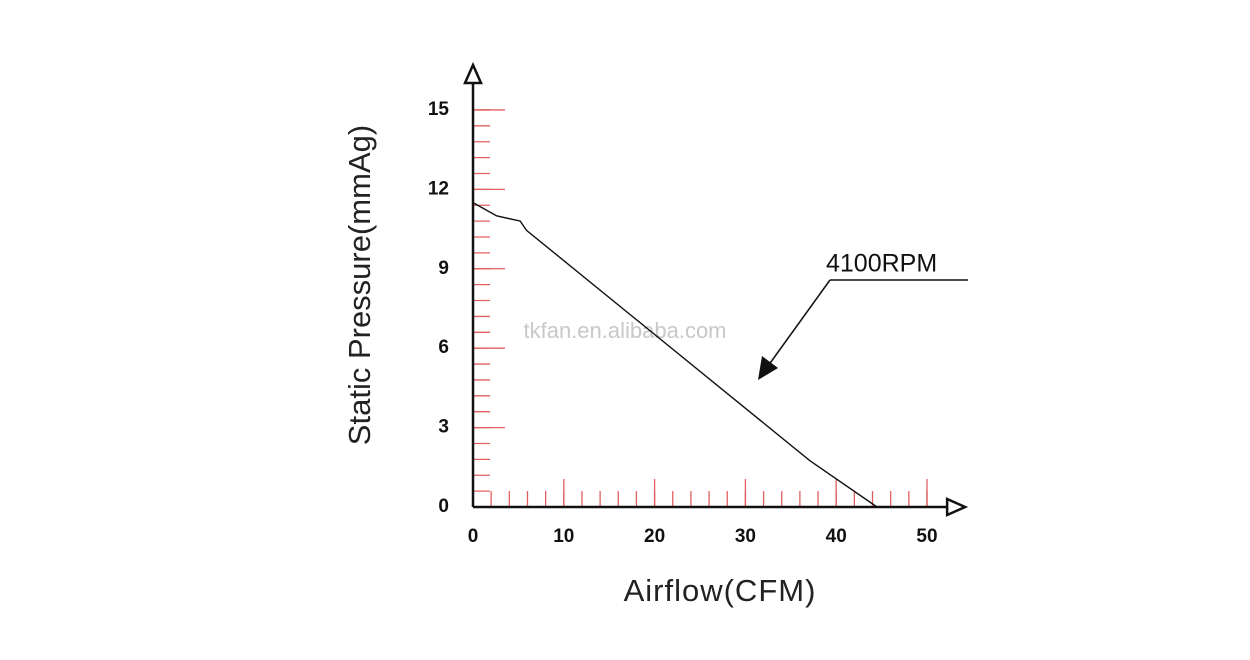  What do you see at coordinates (473, 73) in the screenshot?
I see `y-axis-arrow` at bounding box center [473, 73].